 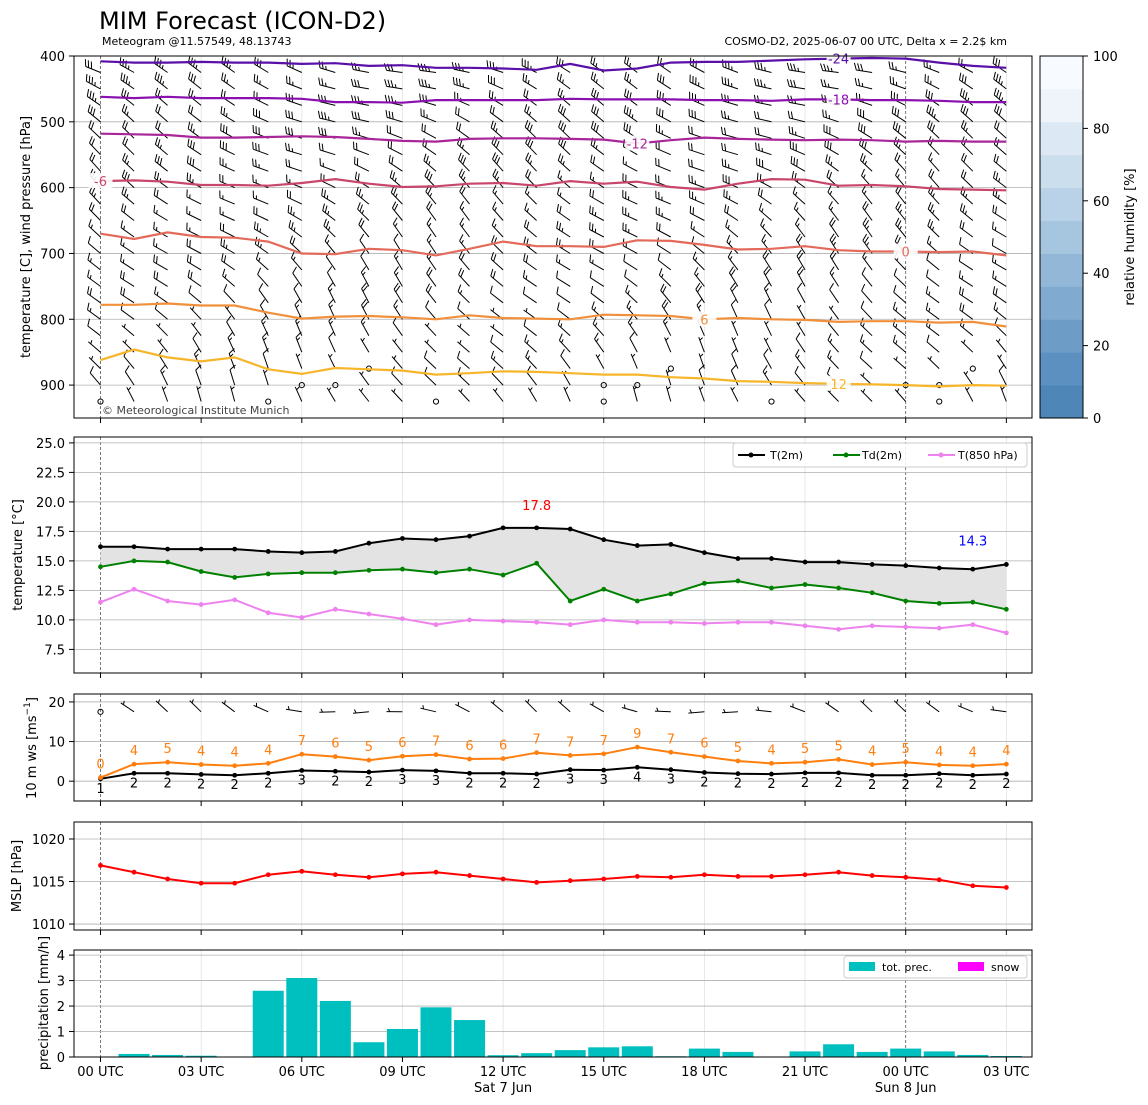 What do you see at coordinates (1061, 171) in the screenshot?
I see `colorbar-cell` at bounding box center [1061, 171].